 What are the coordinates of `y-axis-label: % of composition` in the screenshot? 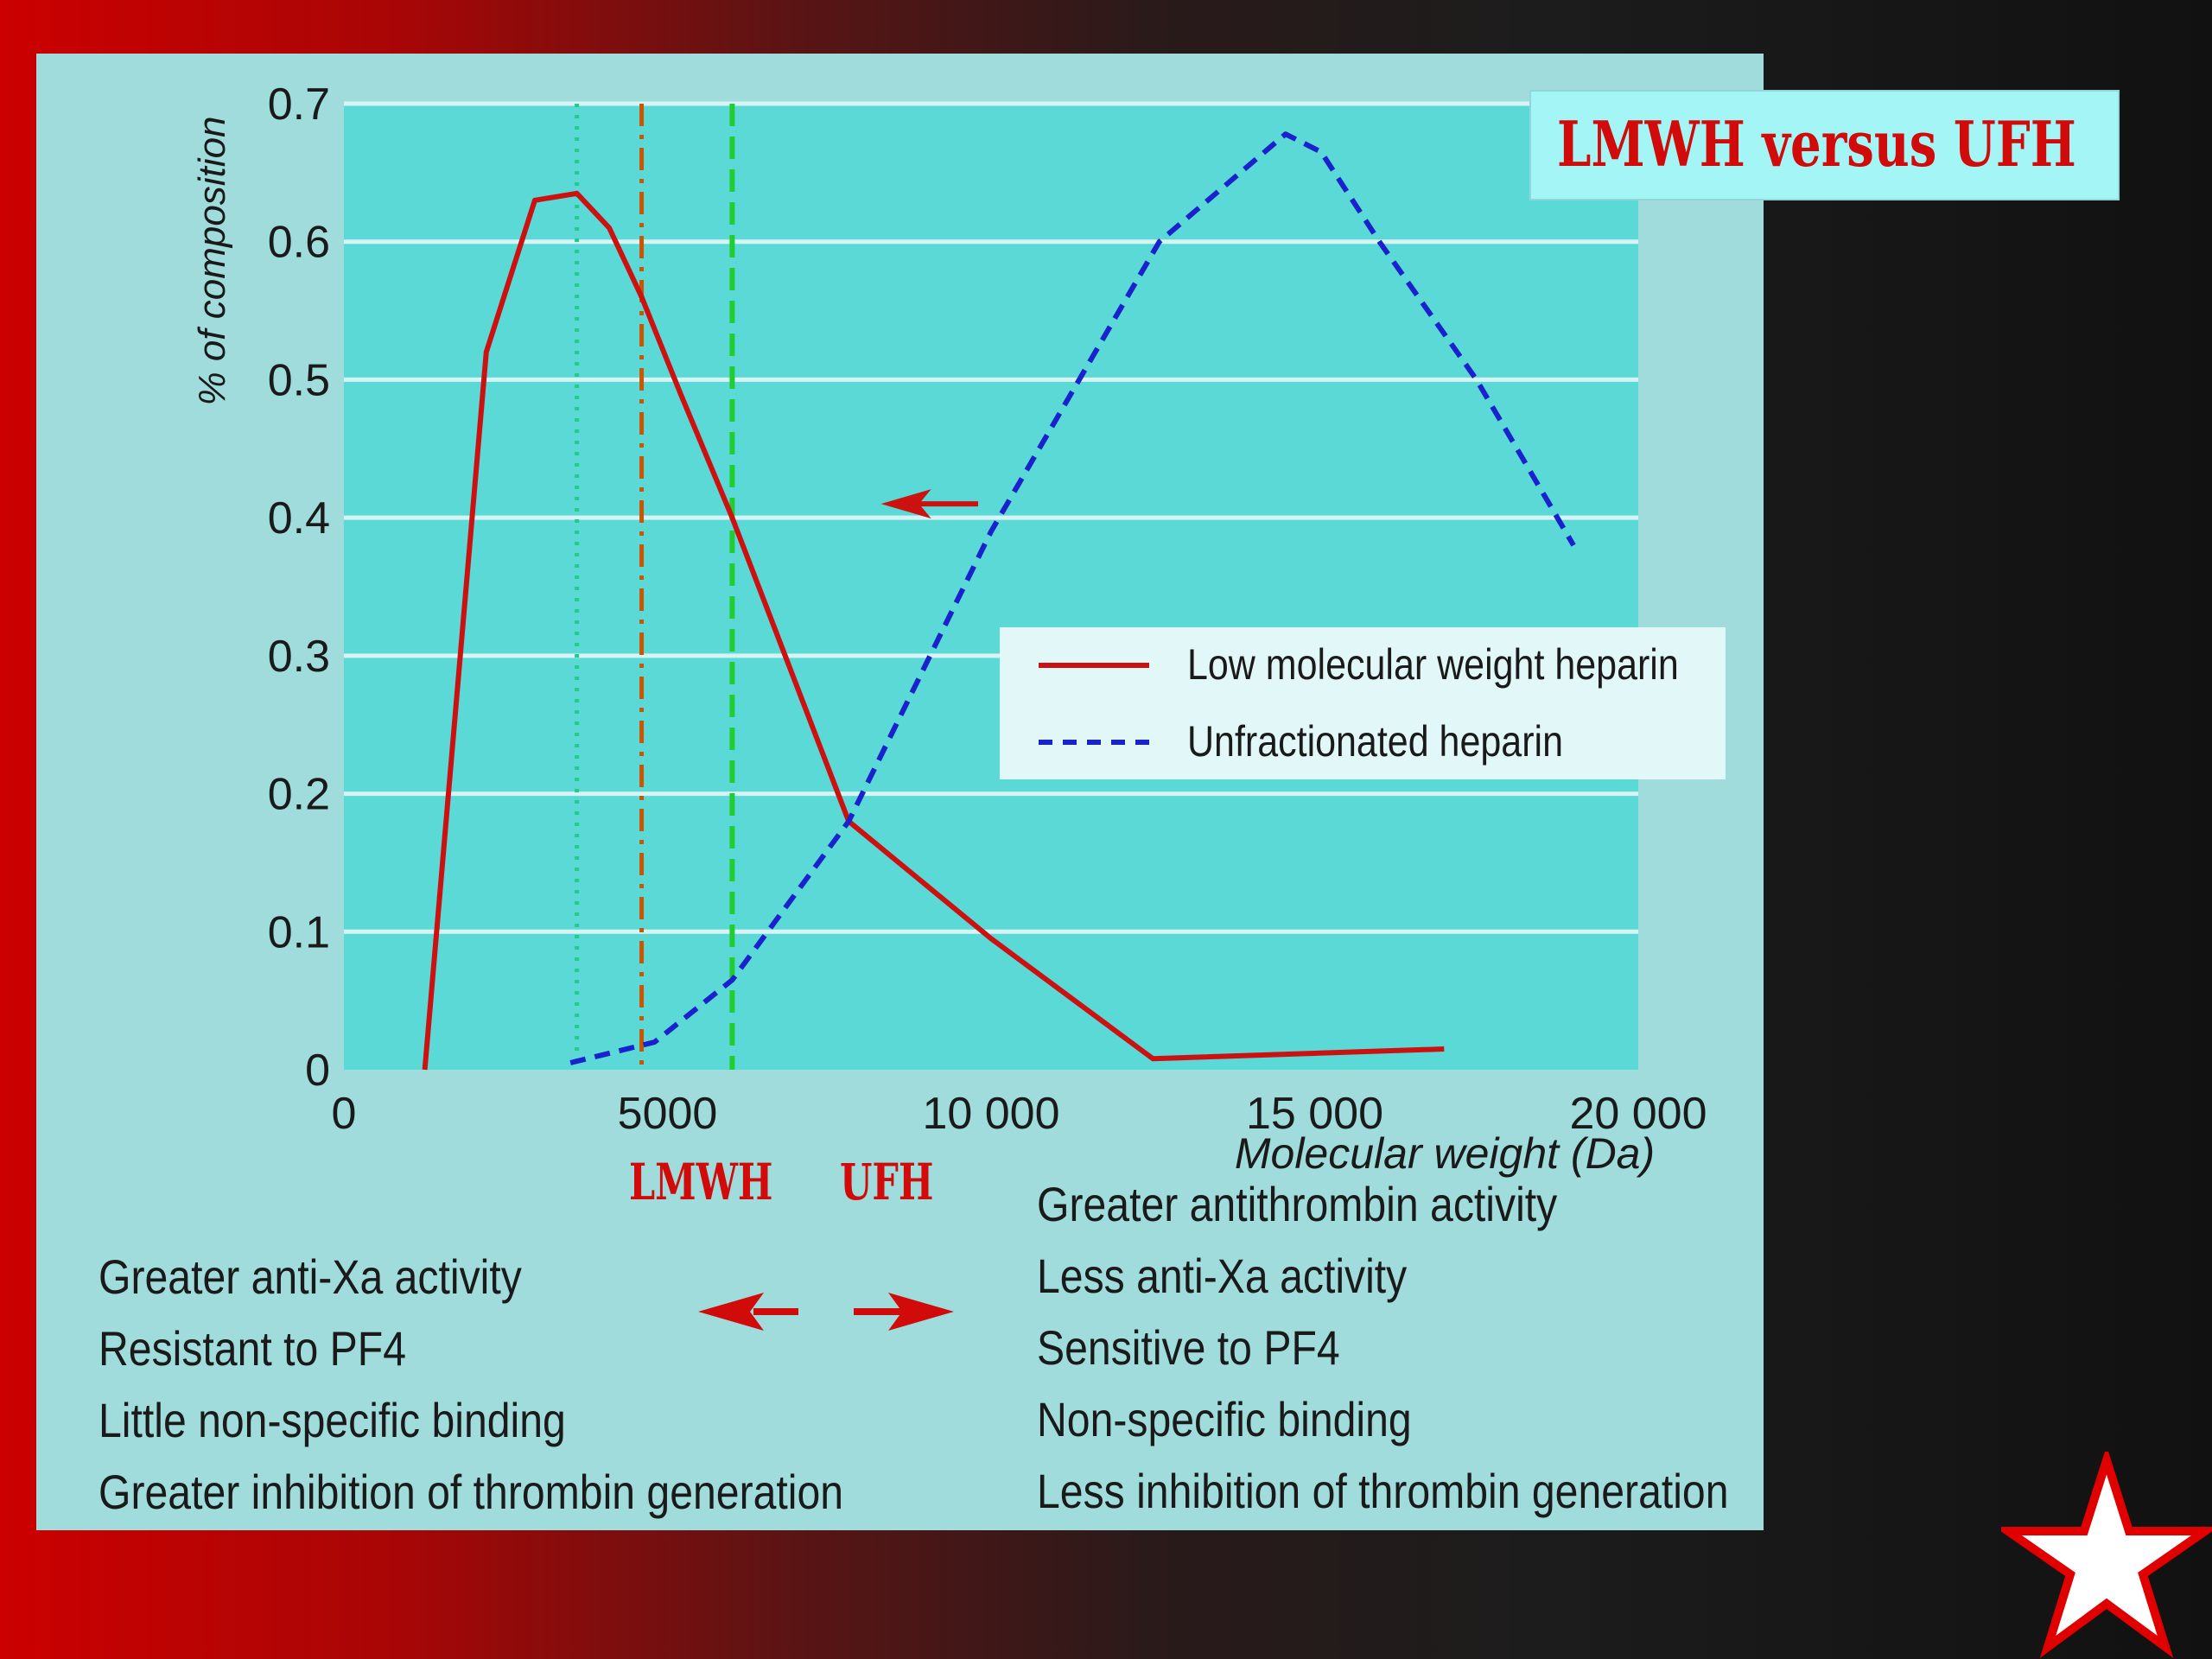 It's located at (212, 260).